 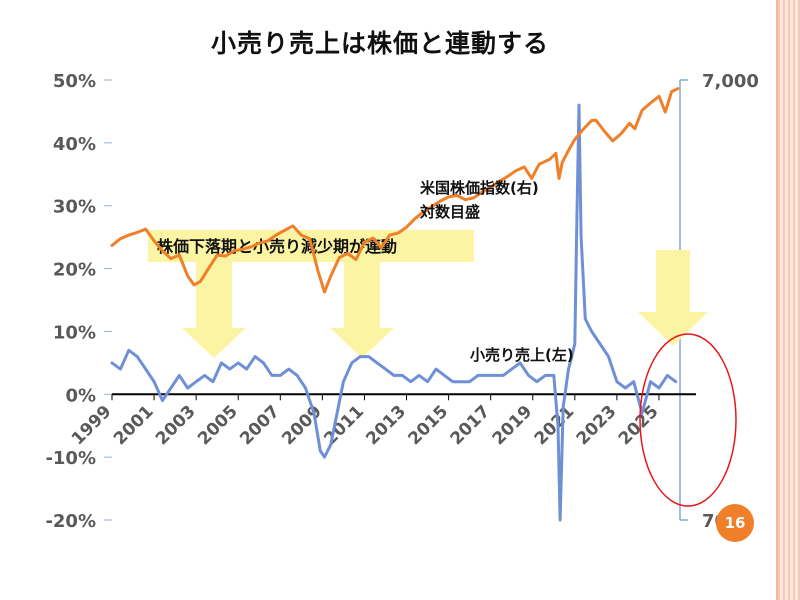 I want to click on y-left-tick-label: 10%, so click(x=74, y=332).